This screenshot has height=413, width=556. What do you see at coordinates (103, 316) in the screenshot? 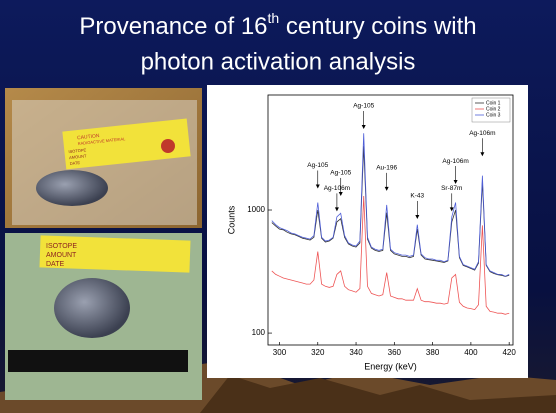
I see `photo-bottom: ISOTOPE AMOUNT DATE` at bounding box center [103, 316].